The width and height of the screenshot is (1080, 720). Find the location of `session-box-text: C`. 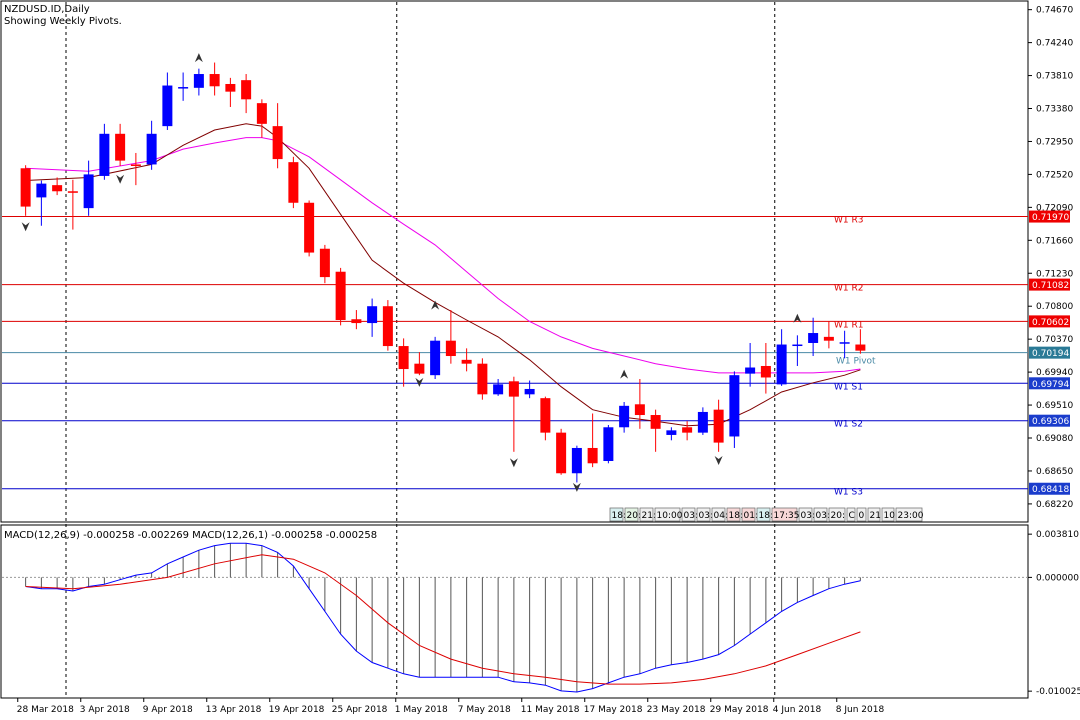

session-box-text: C is located at coordinates (852, 516).